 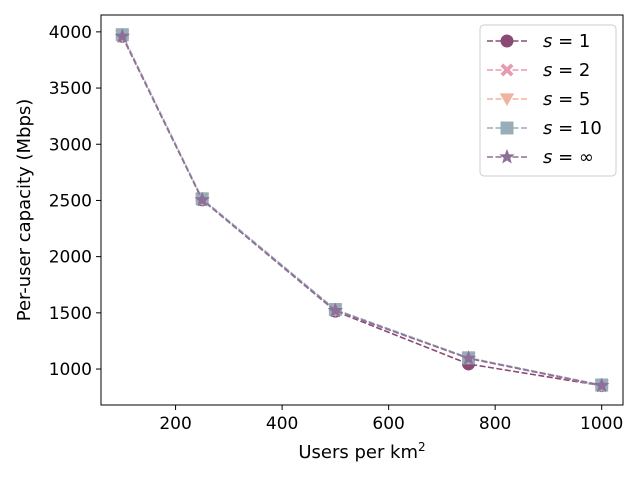 What do you see at coordinates (538, 70) in the screenshot?
I see `legend-item: s = 2` at bounding box center [538, 70].